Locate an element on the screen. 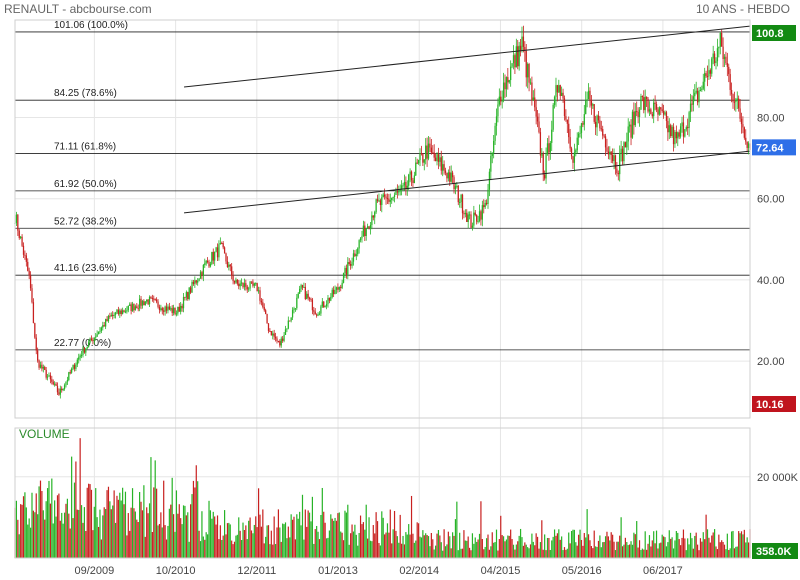 Image resolution: width=800 pixels, height=580 pixels. fibonacci-label: 22.77 (0.0%) is located at coordinates (82, 343).